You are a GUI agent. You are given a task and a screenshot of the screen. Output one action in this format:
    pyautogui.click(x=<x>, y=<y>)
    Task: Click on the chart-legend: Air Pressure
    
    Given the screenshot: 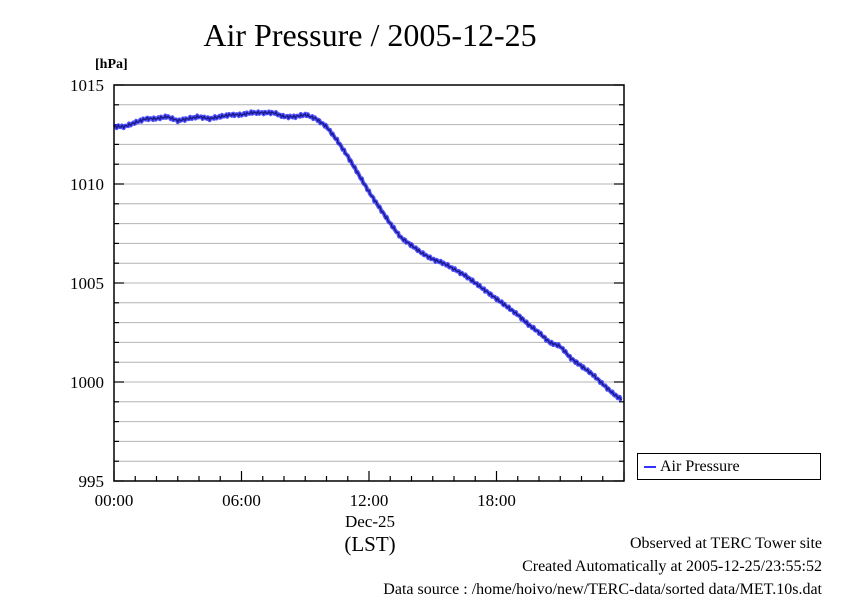 What is the action you would take?
    pyautogui.click(x=729, y=466)
    